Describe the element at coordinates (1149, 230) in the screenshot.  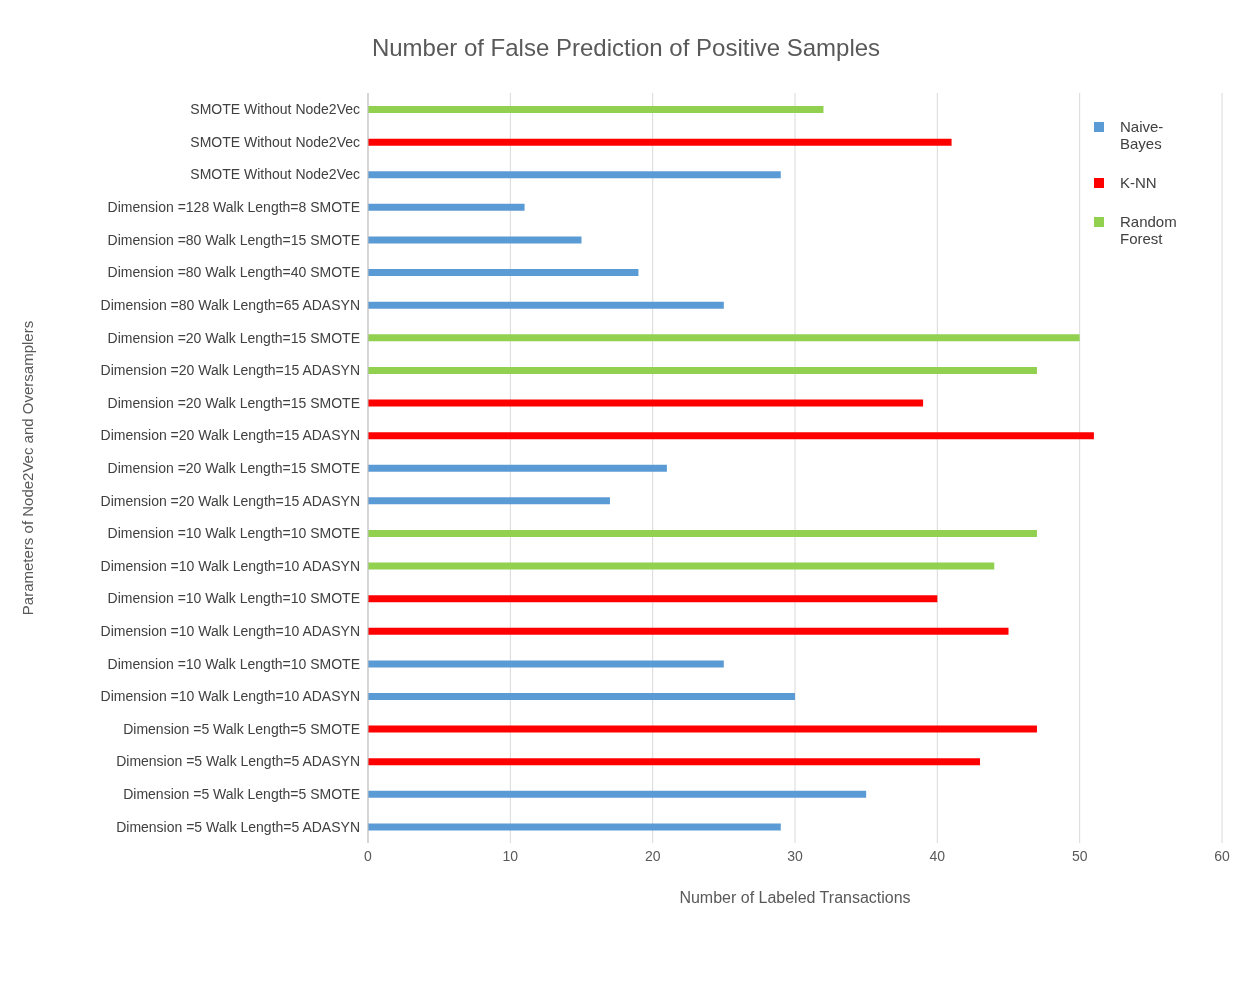
I see `legend-label: Random Forest` at that location.